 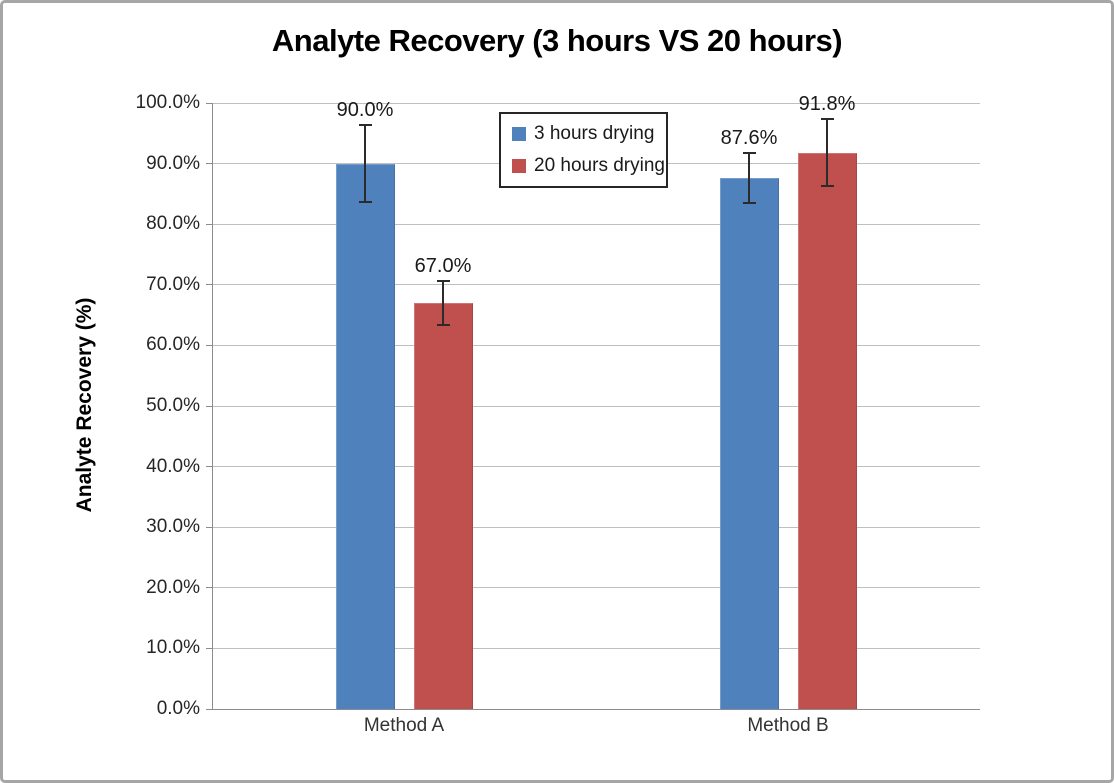 I want to click on y-axis-tick-label: 40.0%, so click(x=173, y=466).